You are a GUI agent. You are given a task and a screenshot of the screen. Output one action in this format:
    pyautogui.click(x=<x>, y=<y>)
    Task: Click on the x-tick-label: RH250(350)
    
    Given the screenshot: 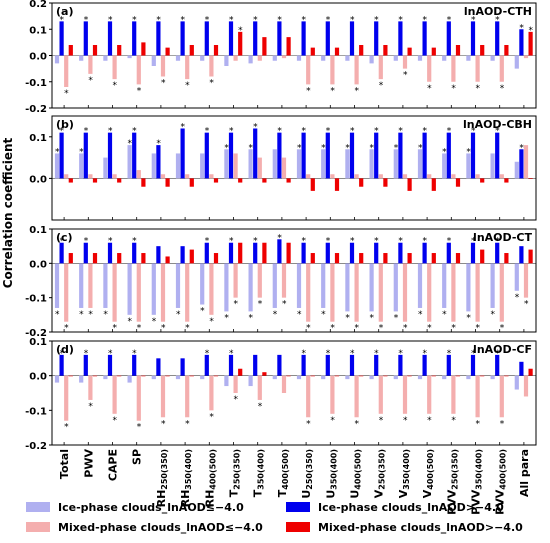 What is the action you would take?
    pyautogui.click(x=162, y=478)
    